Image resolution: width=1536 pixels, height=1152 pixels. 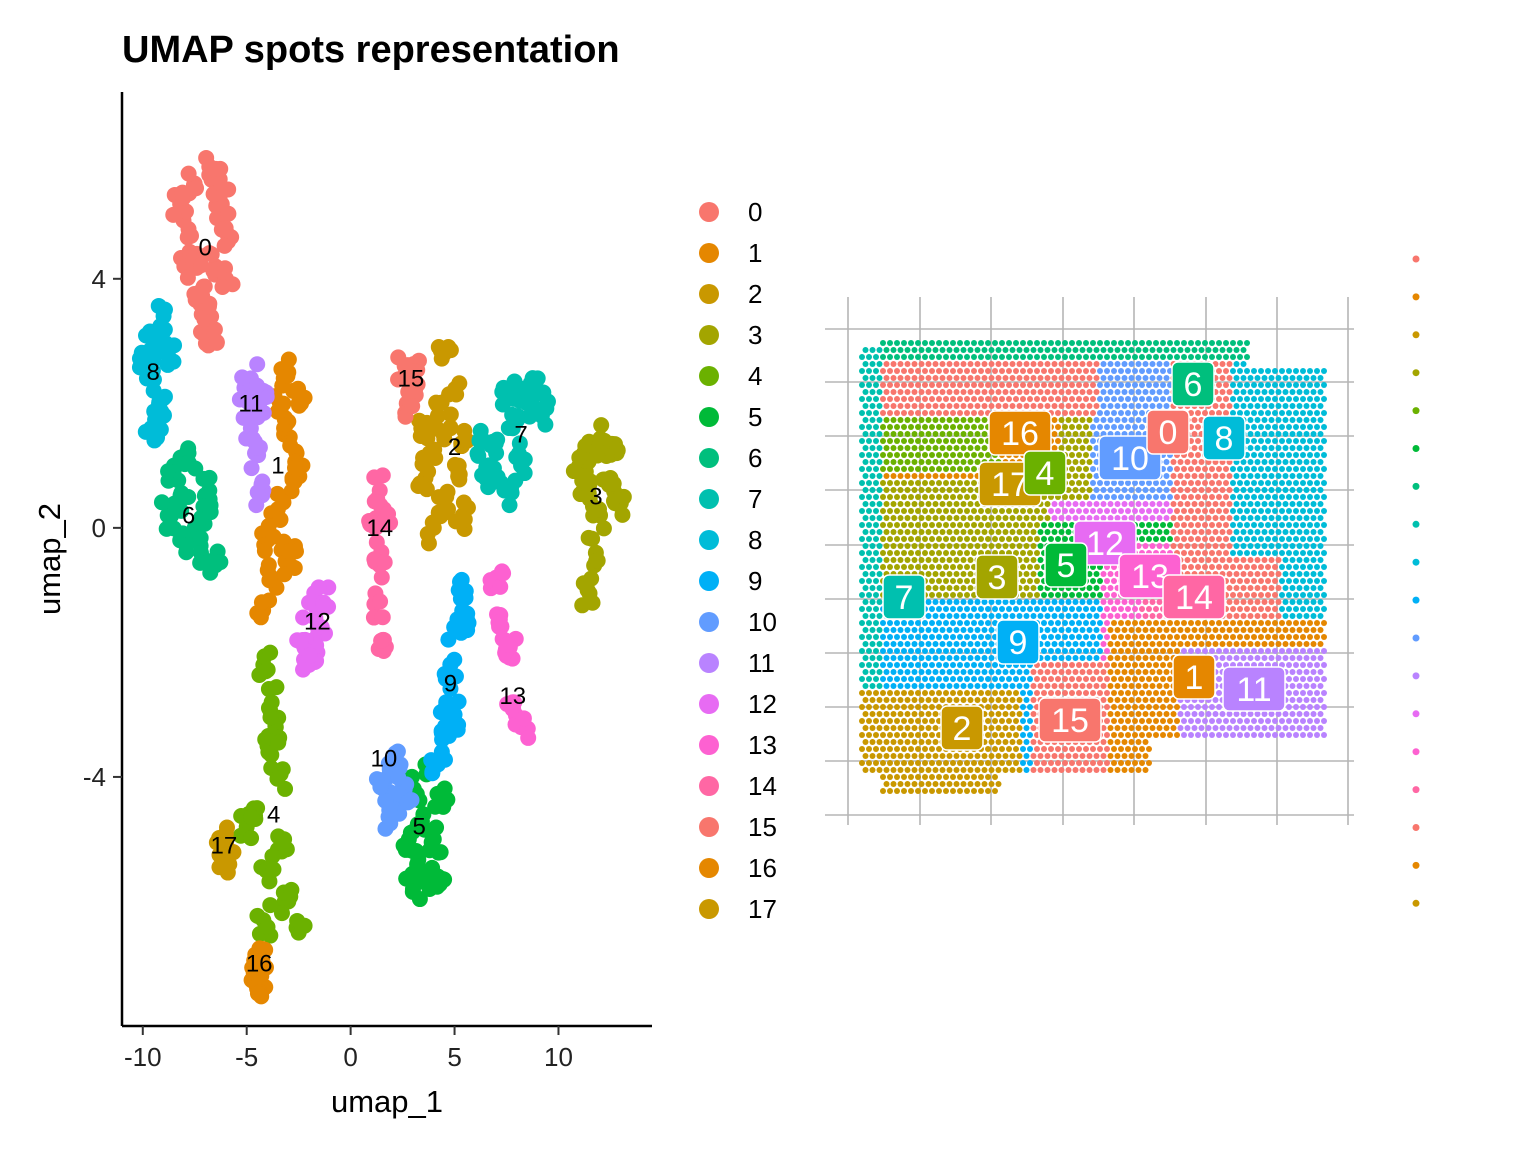 What do you see at coordinates (273, 814) in the screenshot?
I see `umap-cluster-label: 4` at bounding box center [273, 814].